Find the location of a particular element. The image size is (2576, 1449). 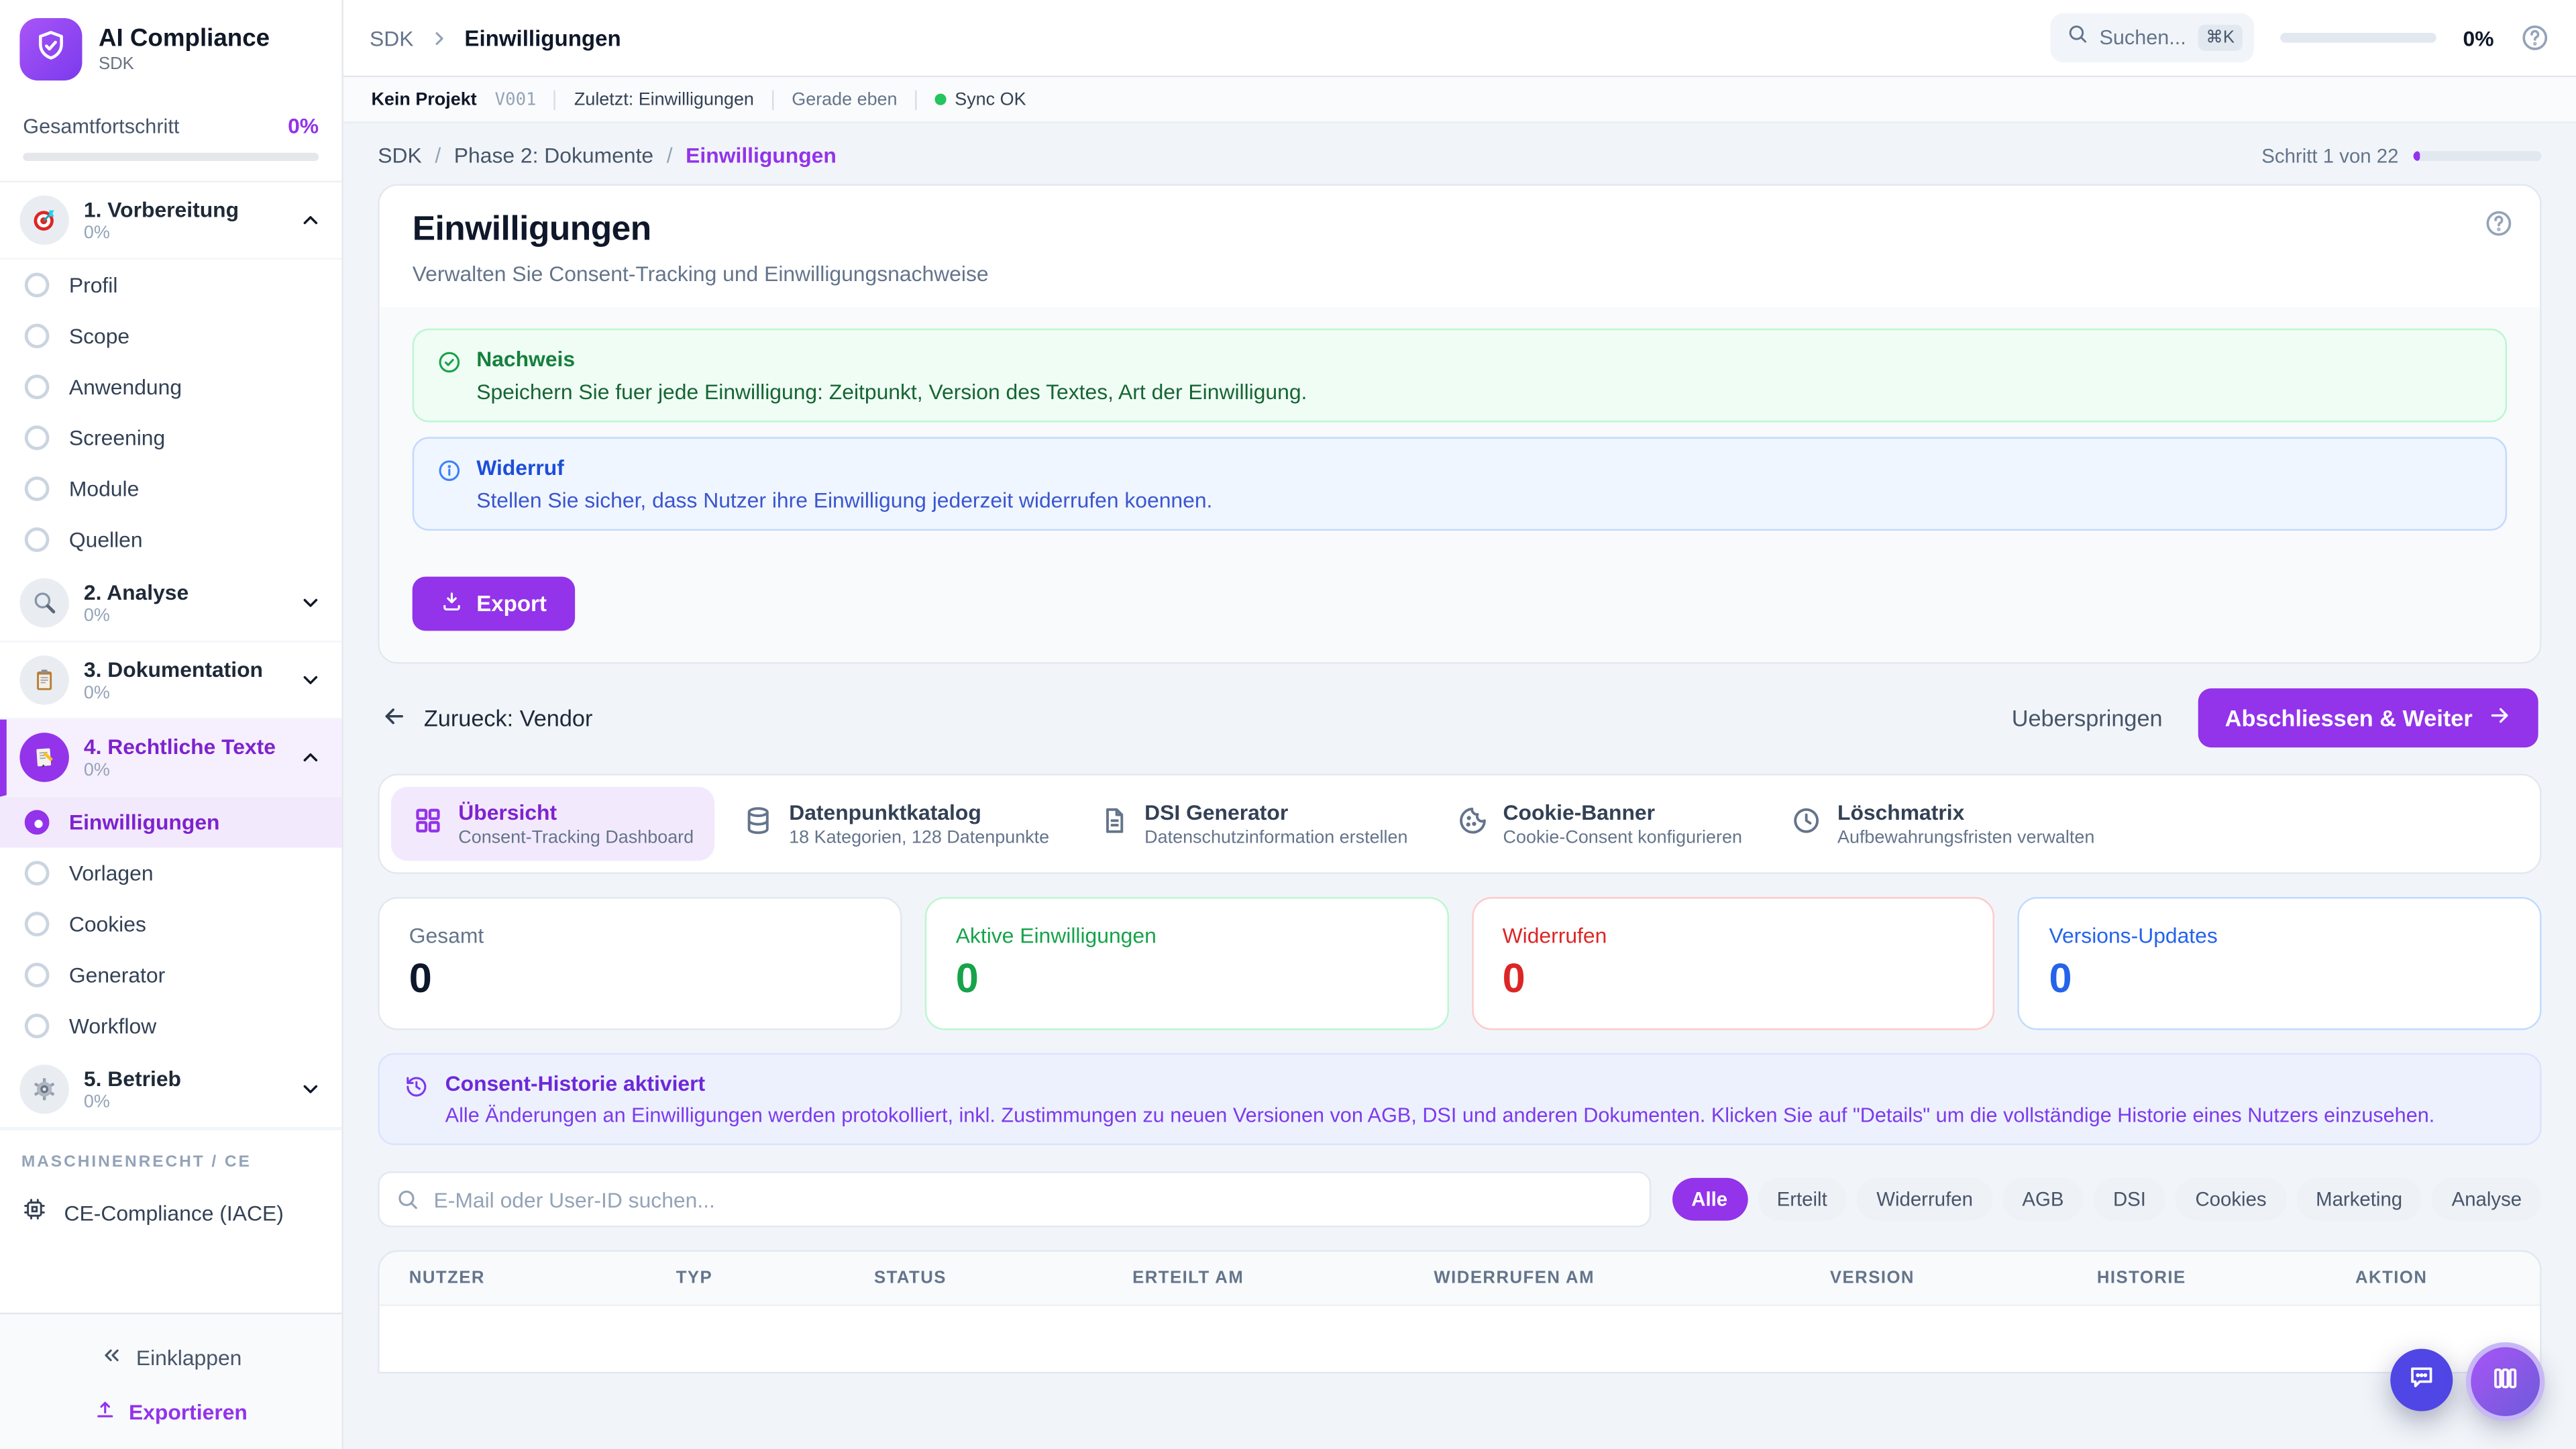

sidebar-section-rechtliche-texte: 4. Rechtliche Texte 0% is located at coordinates (171, 758).